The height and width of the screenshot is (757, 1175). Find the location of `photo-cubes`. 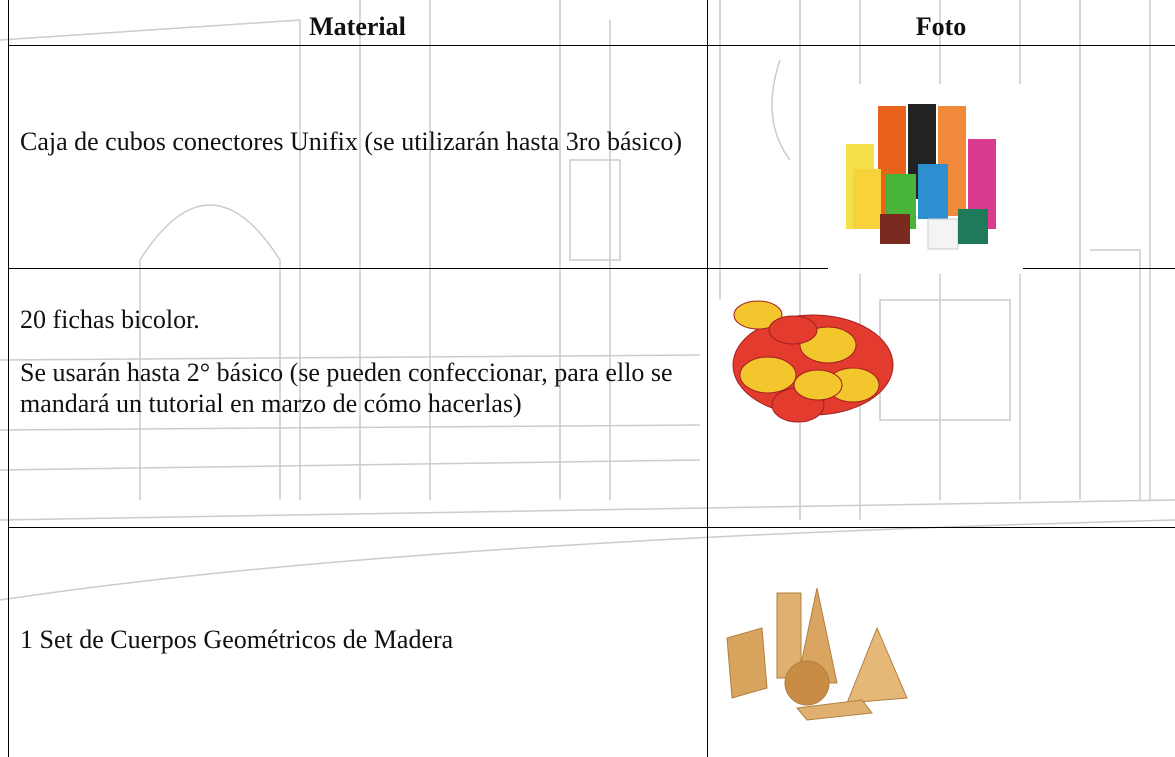

photo-cubes is located at coordinates (925, 179).